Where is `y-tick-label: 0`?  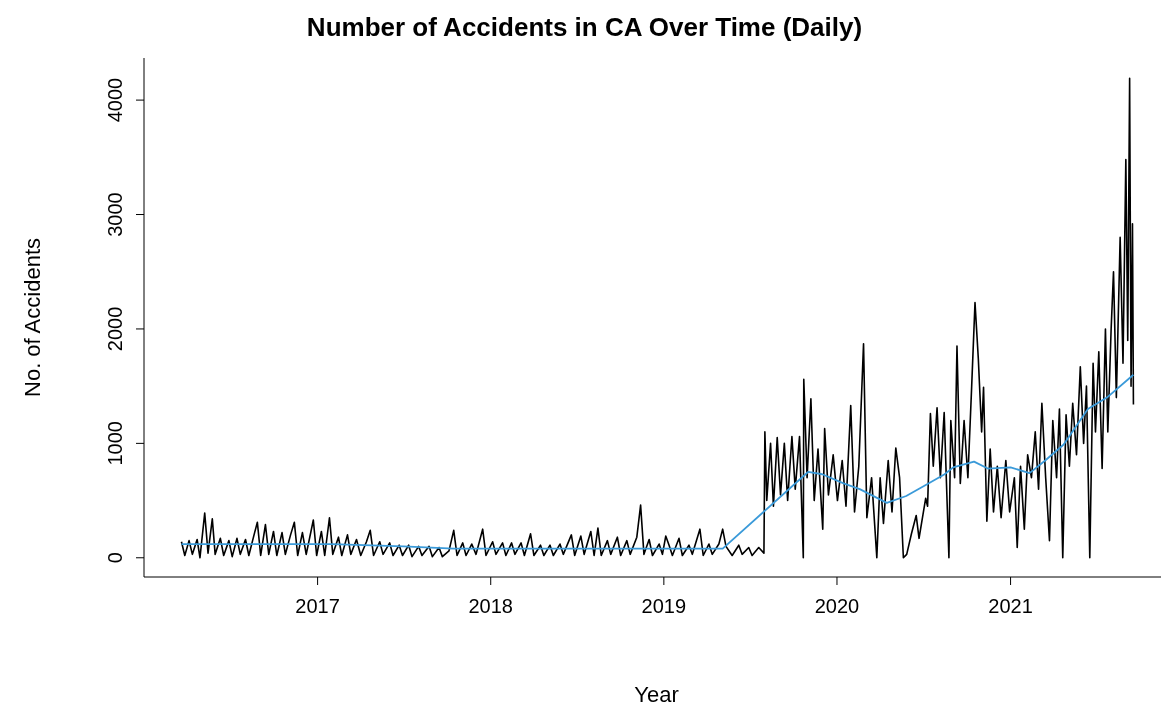 y-tick-label: 0 is located at coordinates (115, 558).